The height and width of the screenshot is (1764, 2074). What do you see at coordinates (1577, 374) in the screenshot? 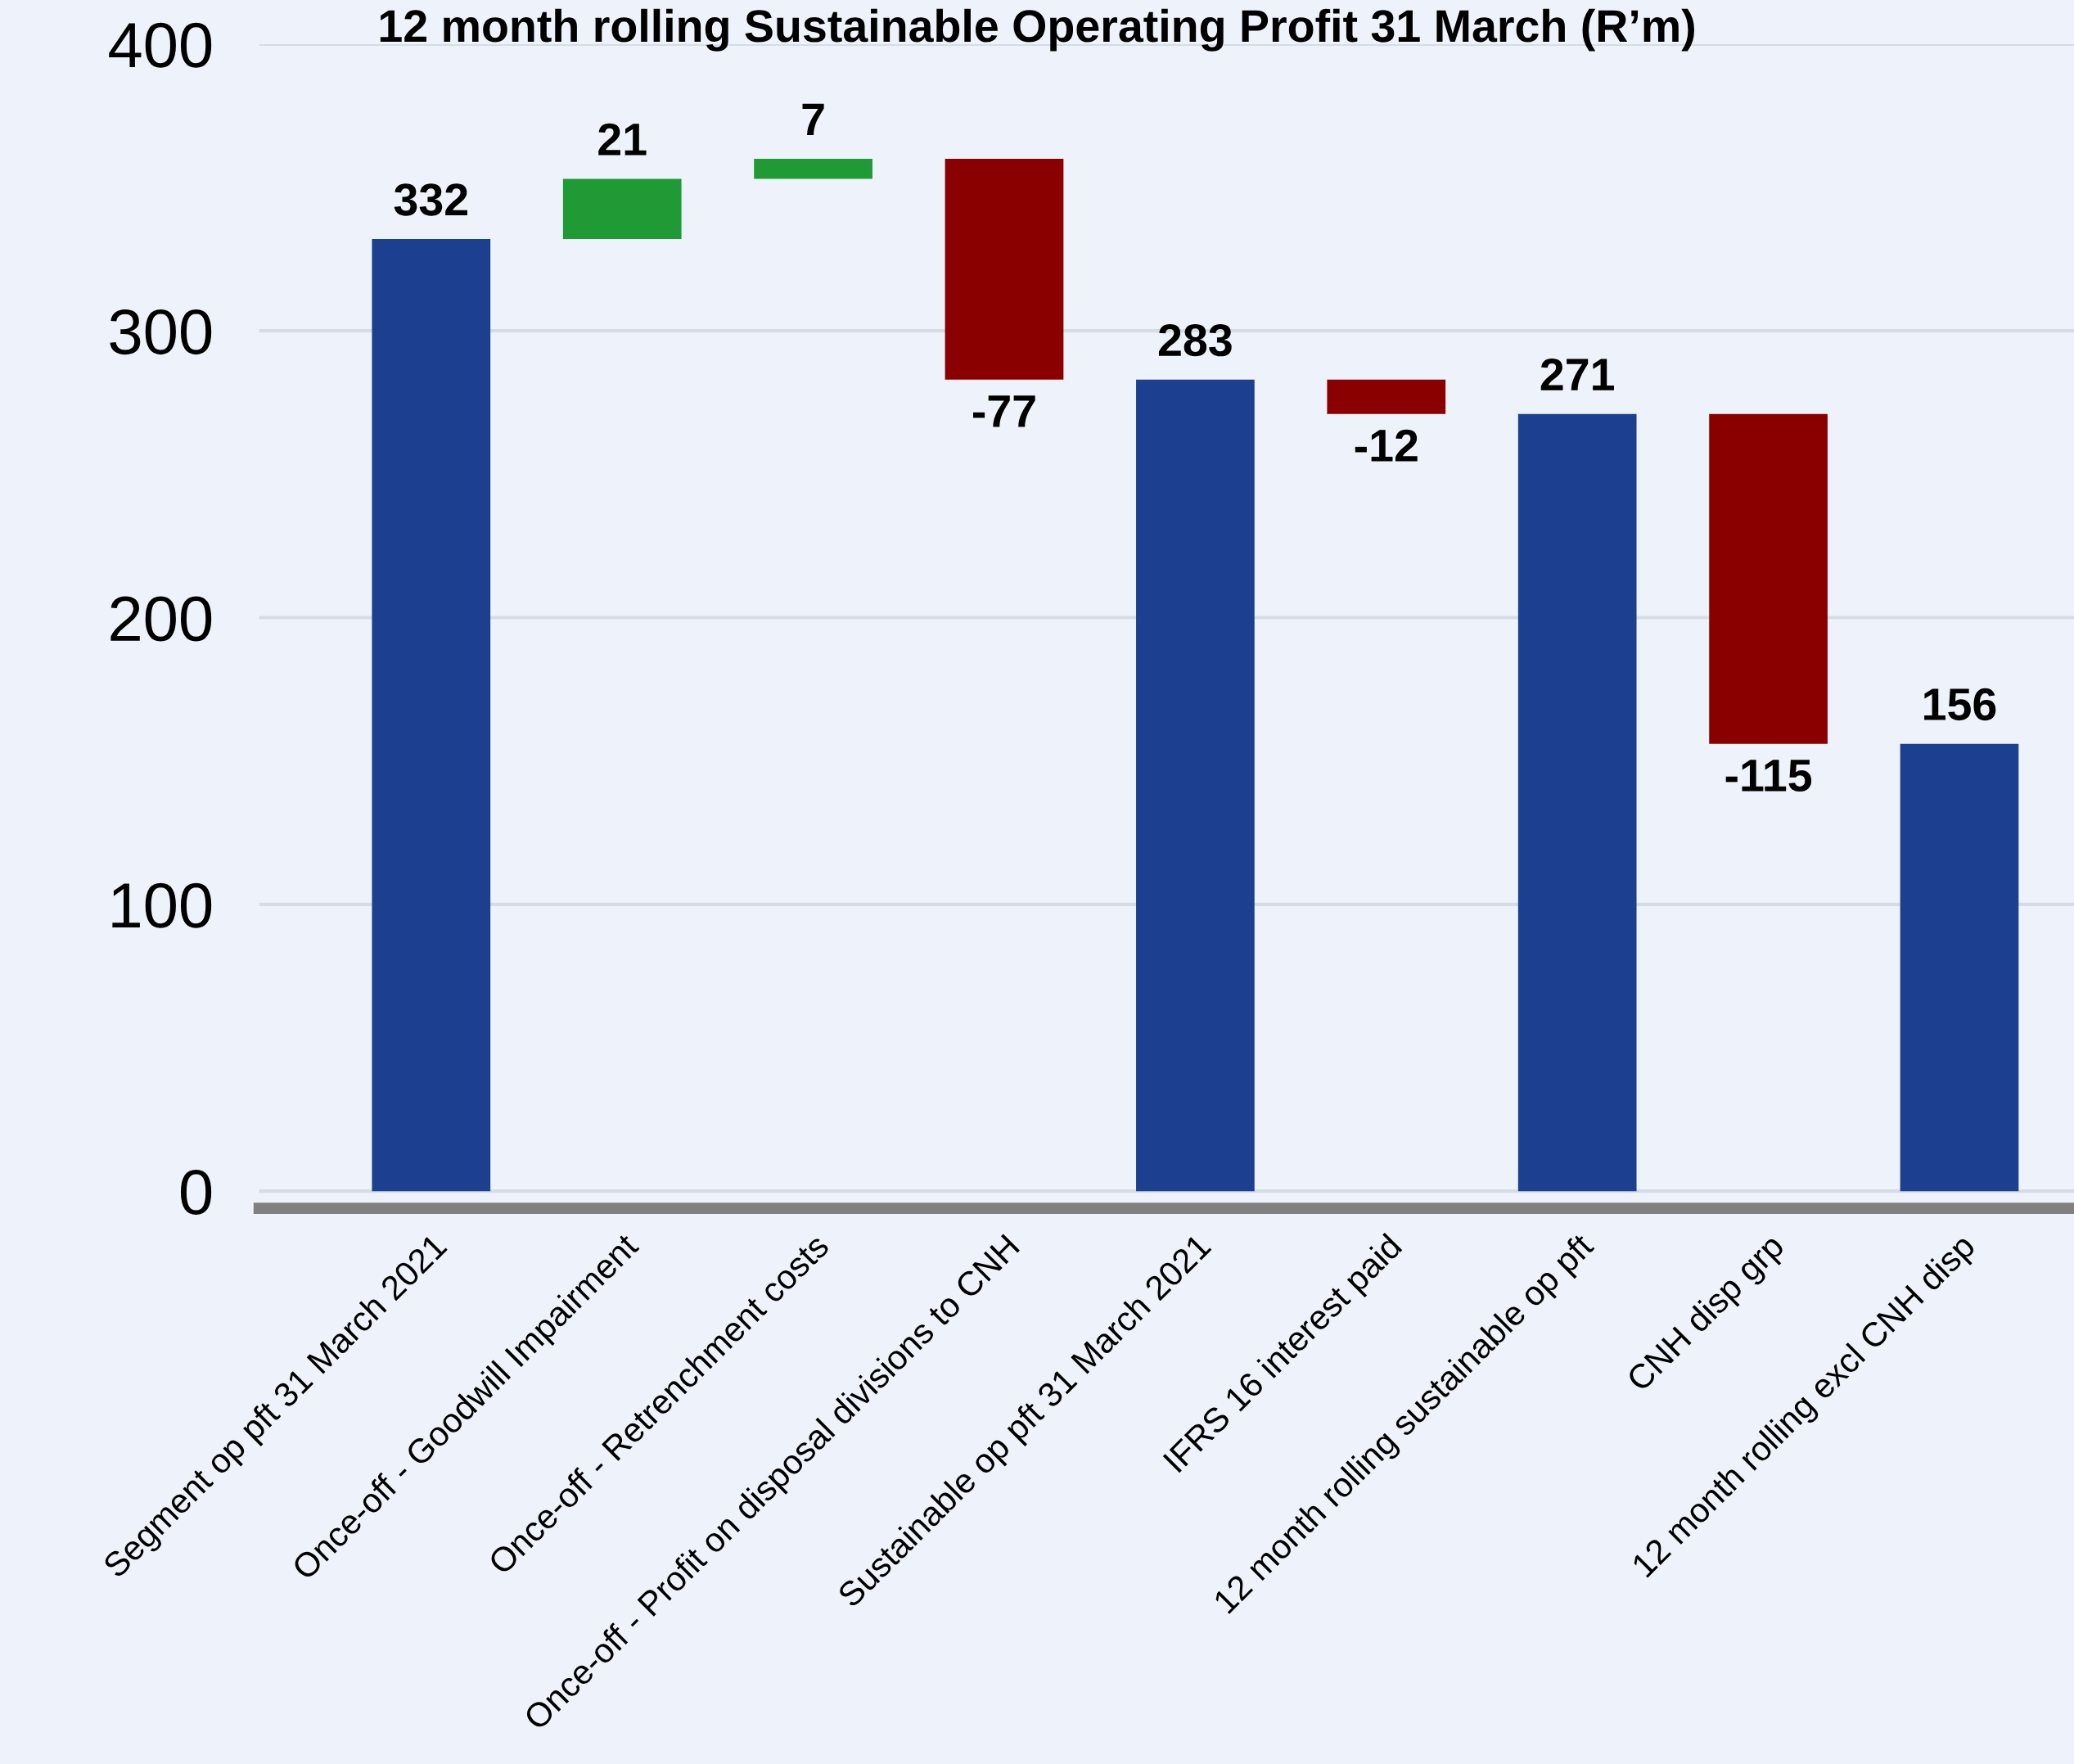
I see `data-label: 271` at bounding box center [1577, 374].